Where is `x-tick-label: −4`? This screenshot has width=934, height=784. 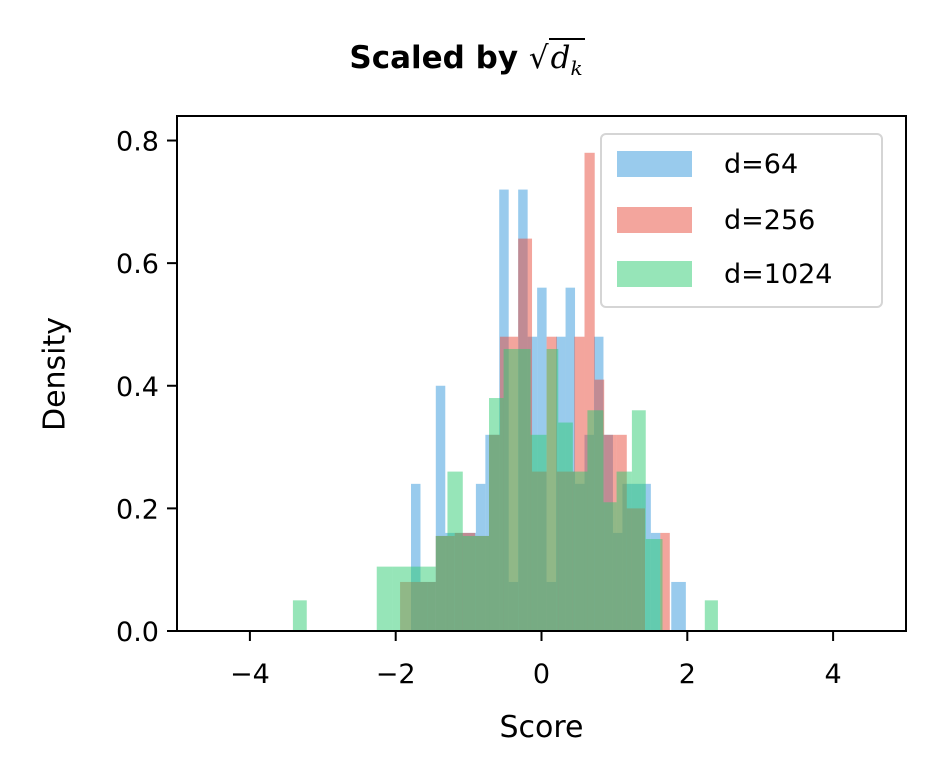 x-tick-label: −4 is located at coordinates (250, 674).